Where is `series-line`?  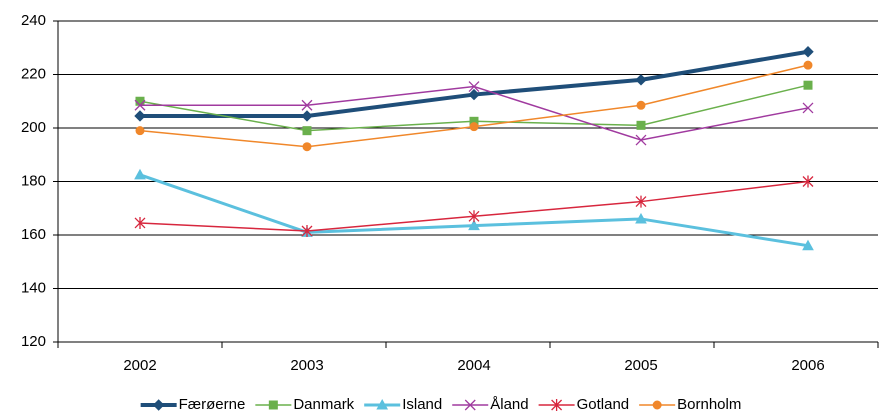
series-line is located at coordinates (474, 83).